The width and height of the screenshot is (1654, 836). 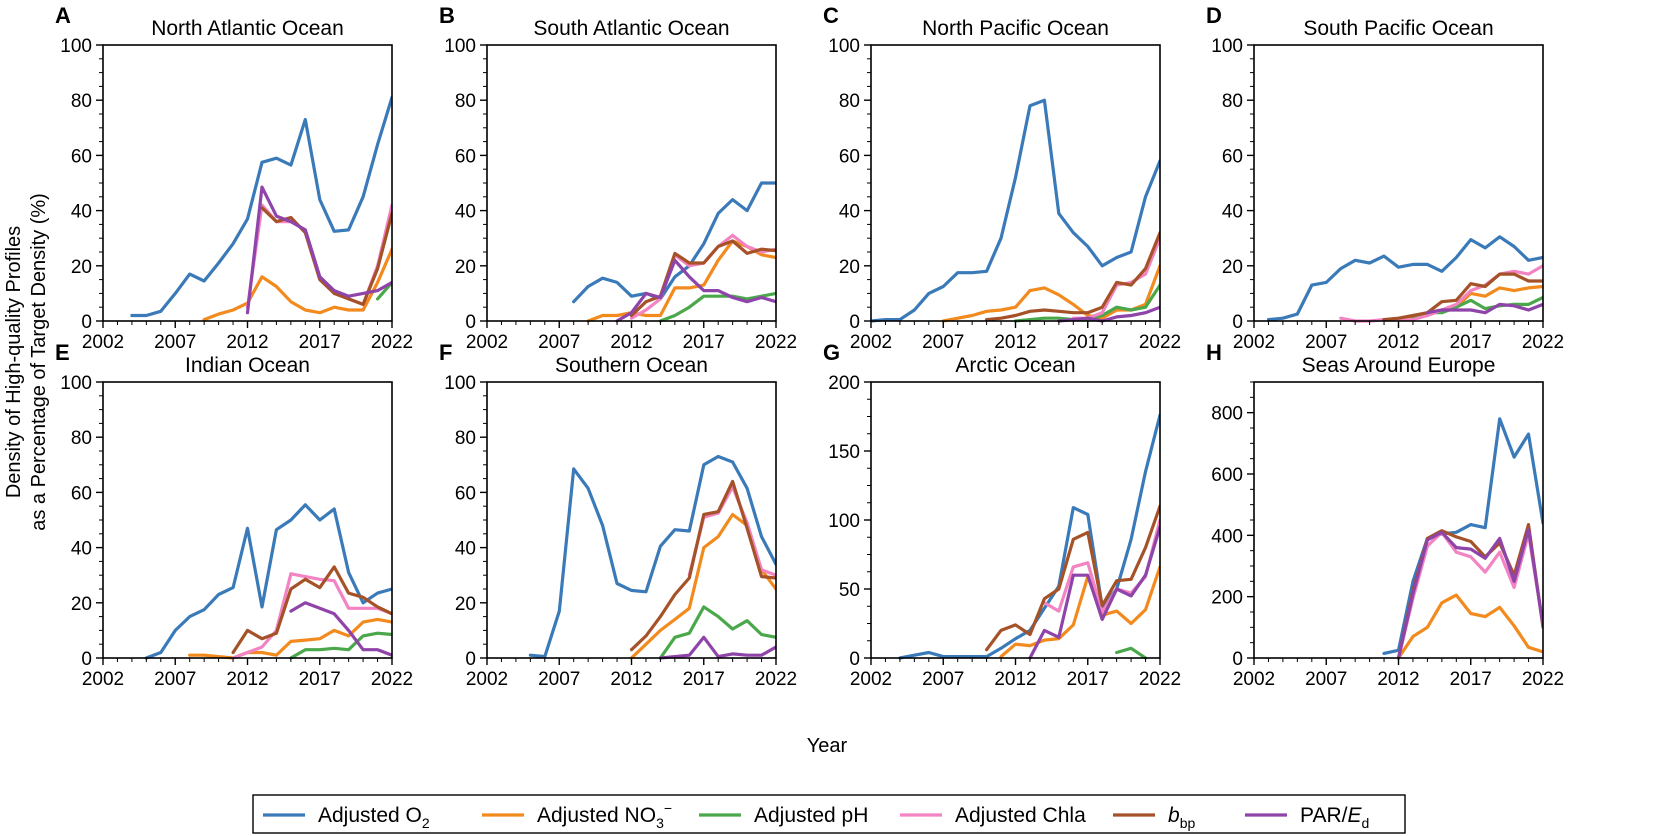 What do you see at coordinates (1227, 536) in the screenshot?
I see `y-tick-label: 400` at bounding box center [1227, 536].